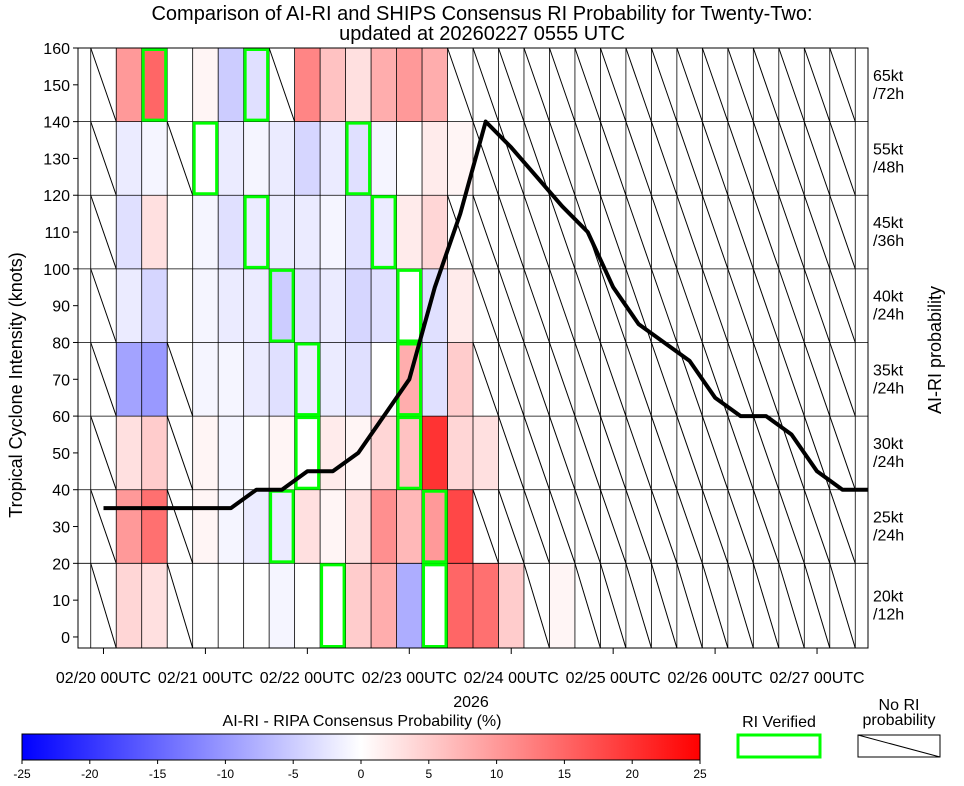  Describe the element at coordinates (61, 417) in the screenshot. I see `y-tick-label: 60` at that location.